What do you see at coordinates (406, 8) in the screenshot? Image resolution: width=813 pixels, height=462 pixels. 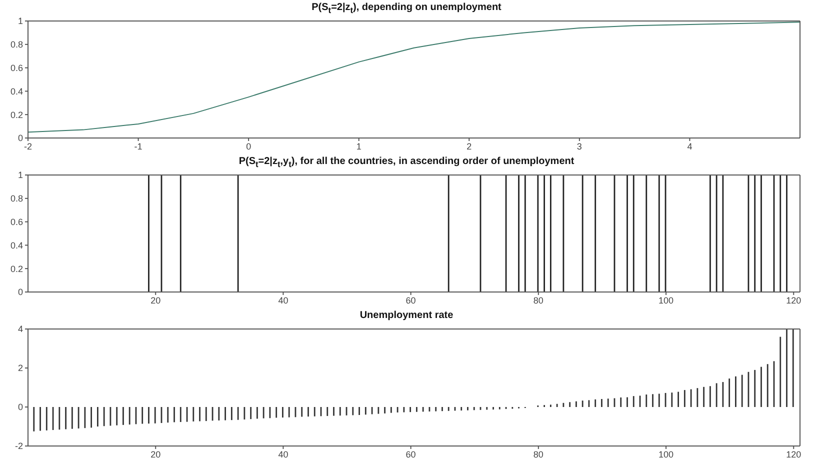 I see `chart-title: P(S$_{t}$=2|z$_{t}$), depending on unemployment` at bounding box center [406, 8].